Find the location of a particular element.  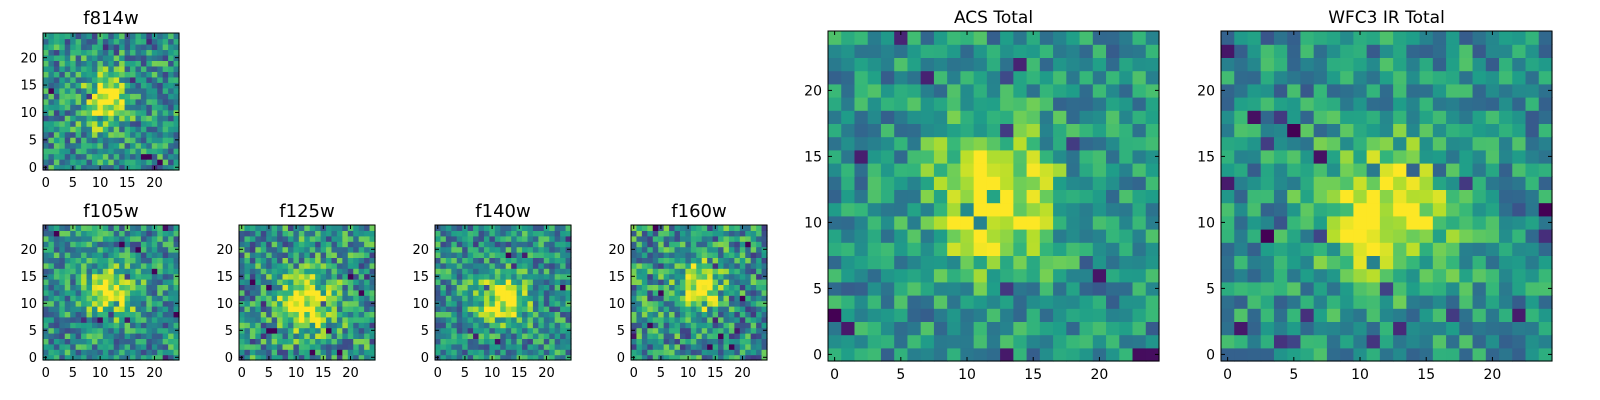

y-tick-label: 0 is located at coordinates (33, 358).